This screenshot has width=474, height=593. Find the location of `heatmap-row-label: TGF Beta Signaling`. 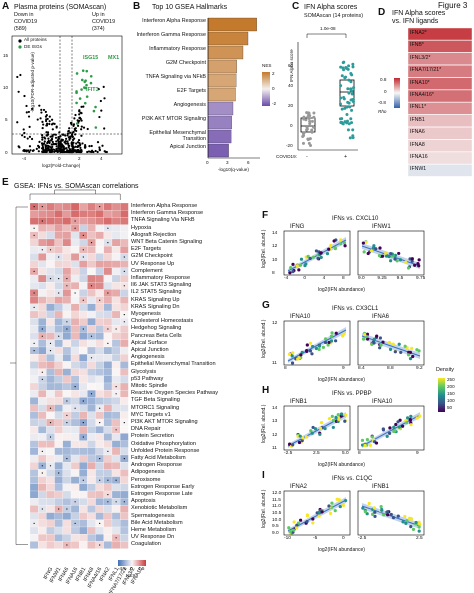

heatmap-row-label: TGF Beta Signaling is located at coordinates (155, 400).